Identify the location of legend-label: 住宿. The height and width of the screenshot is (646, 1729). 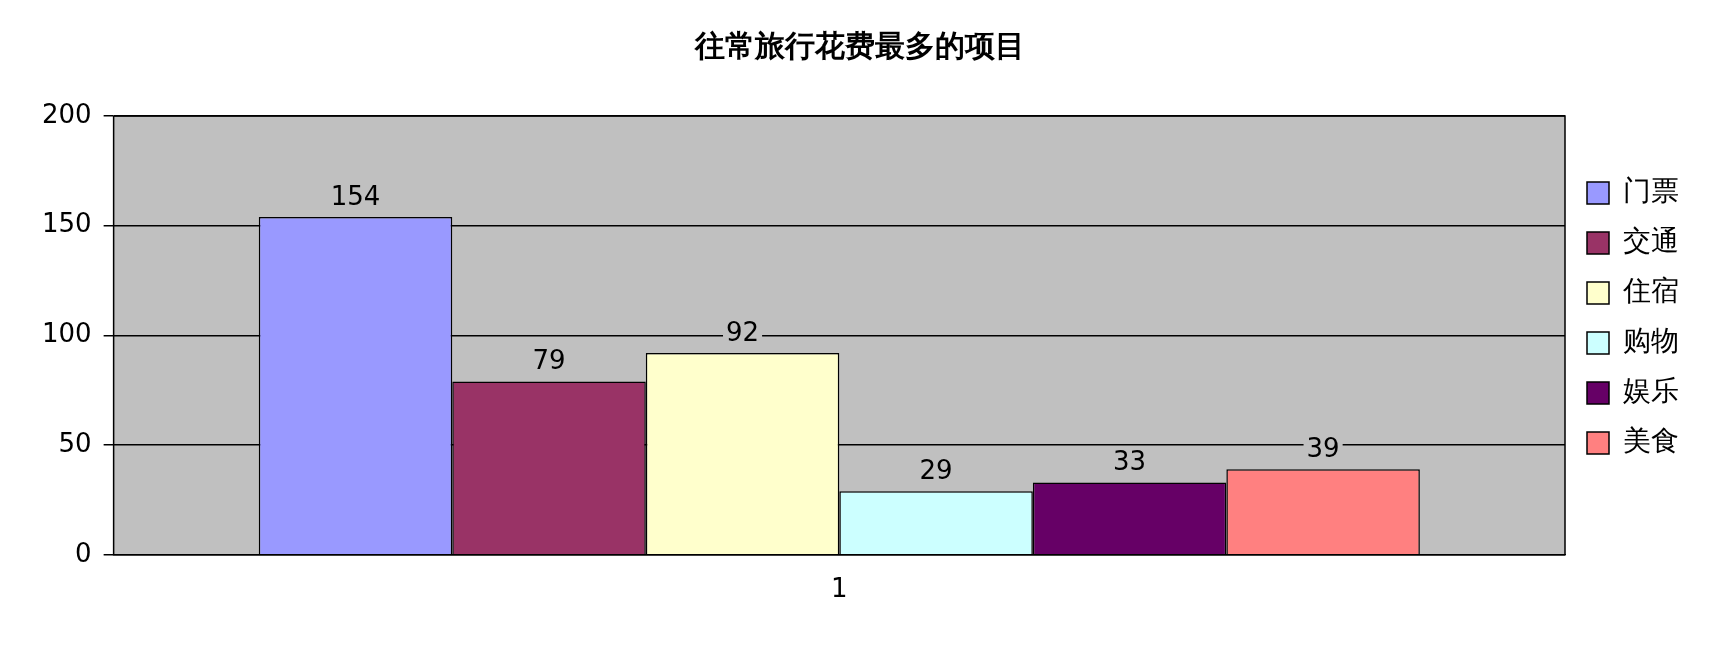
(1650, 291).